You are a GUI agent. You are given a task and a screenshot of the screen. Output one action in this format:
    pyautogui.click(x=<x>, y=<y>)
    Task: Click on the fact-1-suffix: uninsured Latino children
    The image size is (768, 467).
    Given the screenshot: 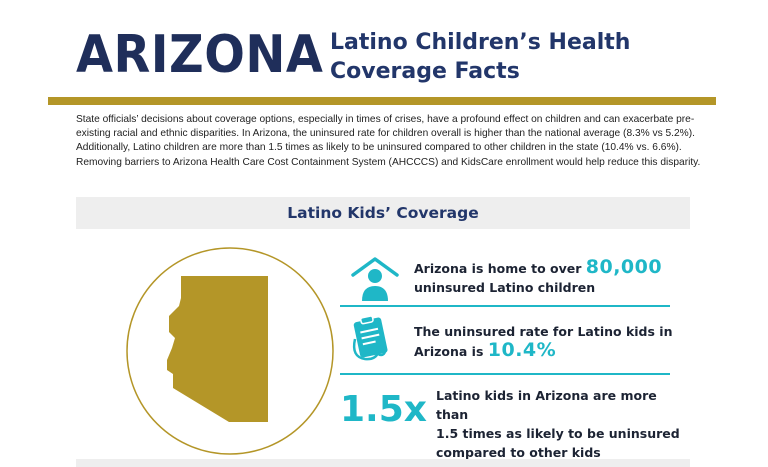 What is the action you would take?
    pyautogui.click(x=505, y=287)
    